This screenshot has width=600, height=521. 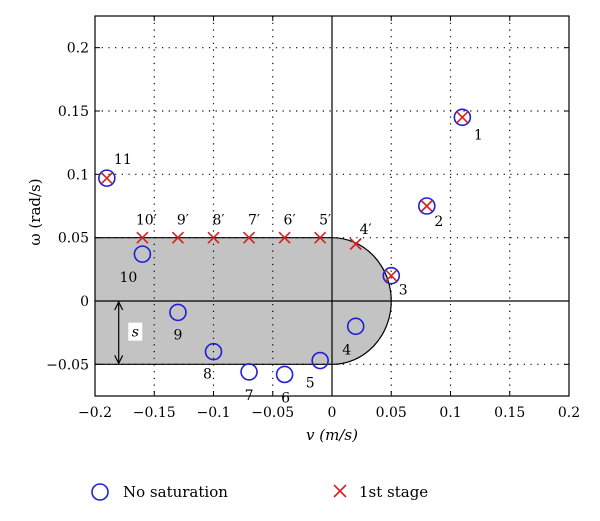 I want to click on span-arrow-head-top, so click(x=119, y=305).